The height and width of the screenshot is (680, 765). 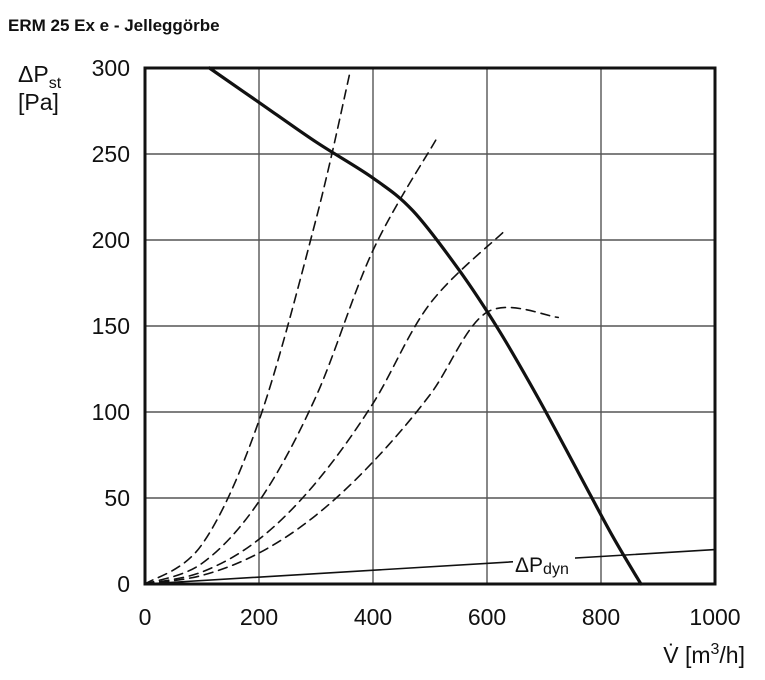 I want to click on dyn-annotation-main: ΔP, so click(x=529, y=565).